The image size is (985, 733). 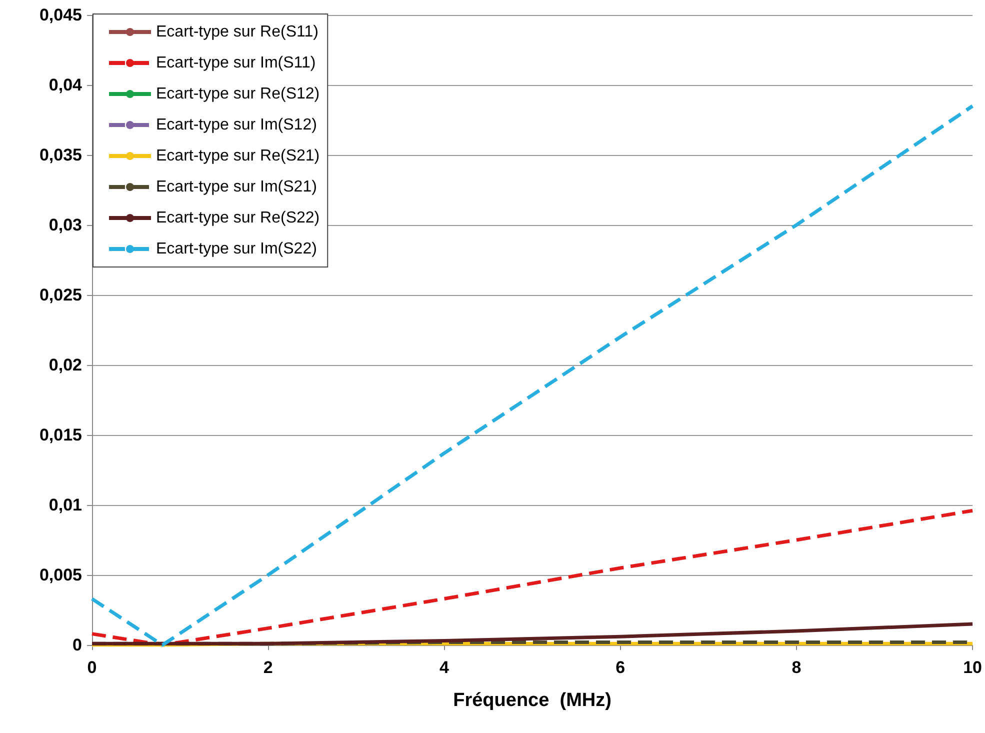 What do you see at coordinates (238, 218) in the screenshot?
I see `legend-label: Ecart-type sur Re(S22)` at bounding box center [238, 218].